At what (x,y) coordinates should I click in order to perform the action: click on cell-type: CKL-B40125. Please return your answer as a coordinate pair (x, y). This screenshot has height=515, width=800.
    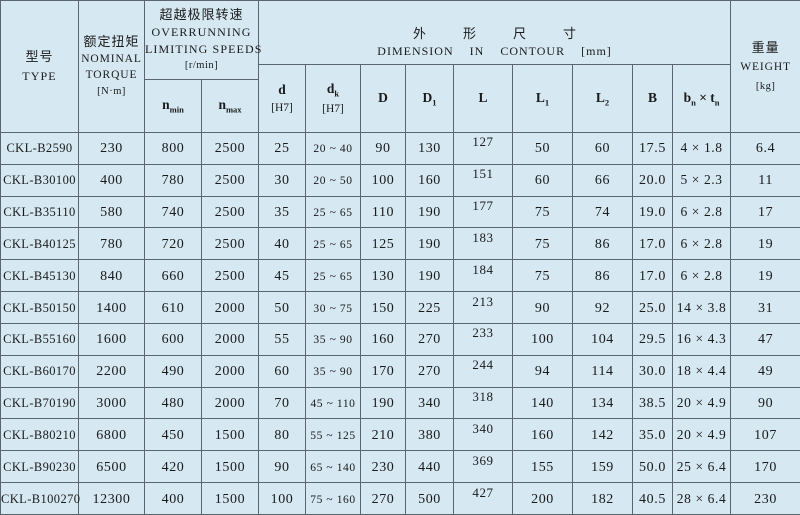
    Looking at the image, I should click on (40, 244).